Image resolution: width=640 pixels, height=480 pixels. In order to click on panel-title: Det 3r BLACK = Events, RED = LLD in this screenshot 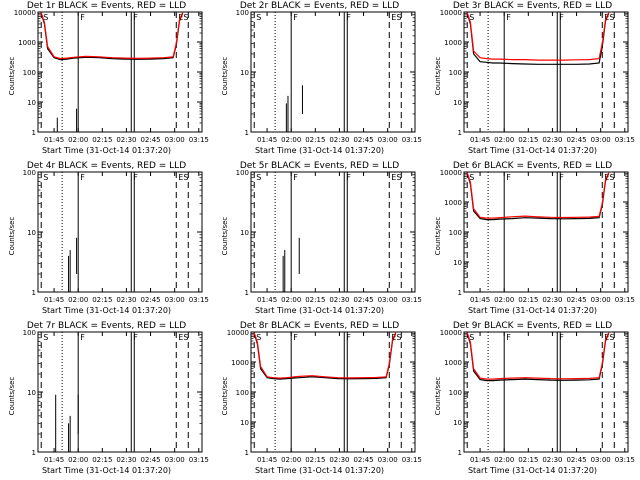, I will do `click(532, 6)`.